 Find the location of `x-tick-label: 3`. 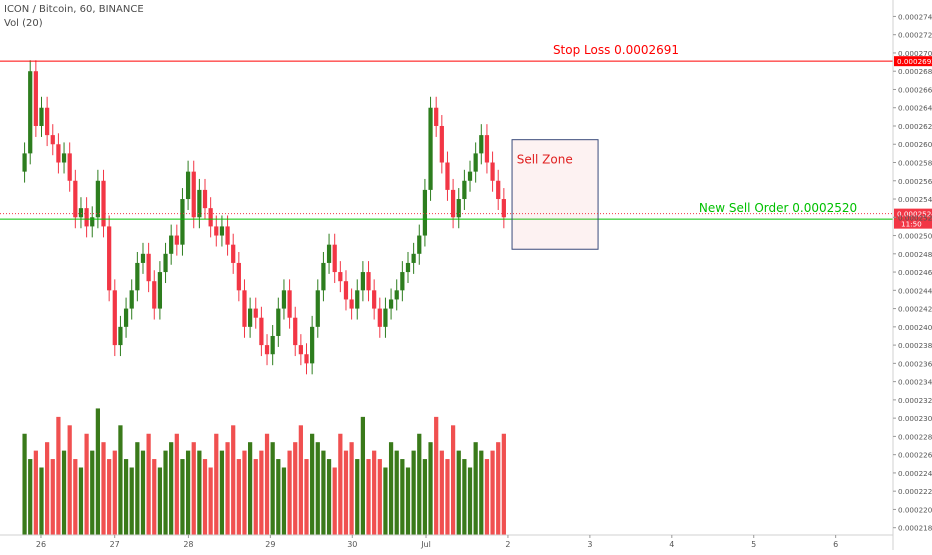

x-tick-label: 3 is located at coordinates (589, 544).